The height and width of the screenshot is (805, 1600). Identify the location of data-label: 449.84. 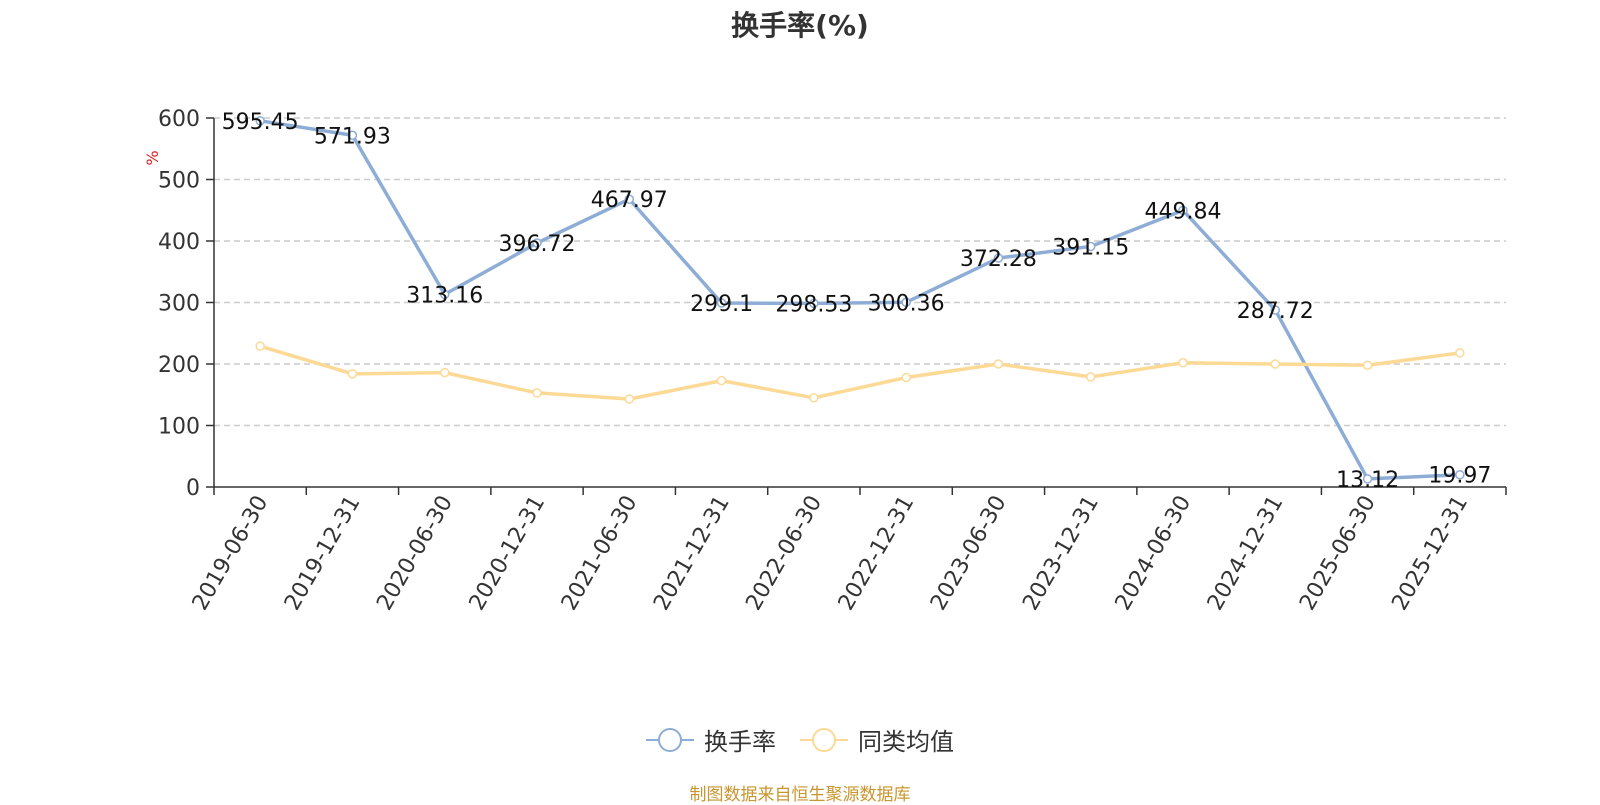
(1183, 211).